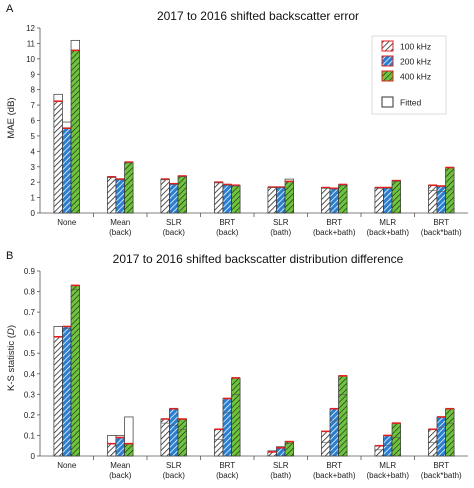  What do you see at coordinates (9, 256) in the screenshot?
I see `panel-b-letter: B` at bounding box center [9, 256].